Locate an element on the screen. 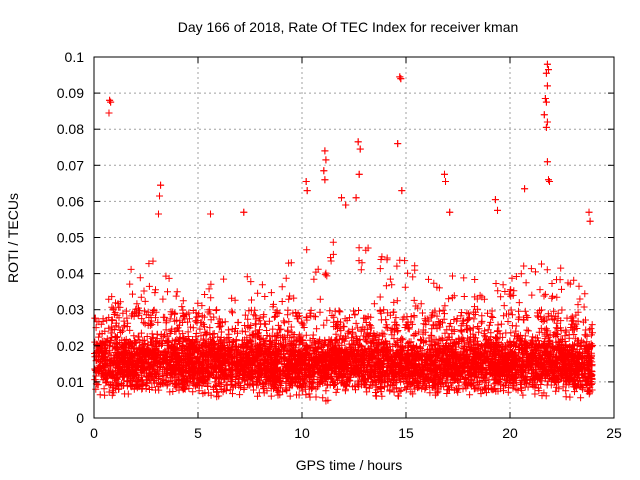 This screenshot has width=640, height=480. y-tick-label: 0.04 is located at coordinates (70, 274).